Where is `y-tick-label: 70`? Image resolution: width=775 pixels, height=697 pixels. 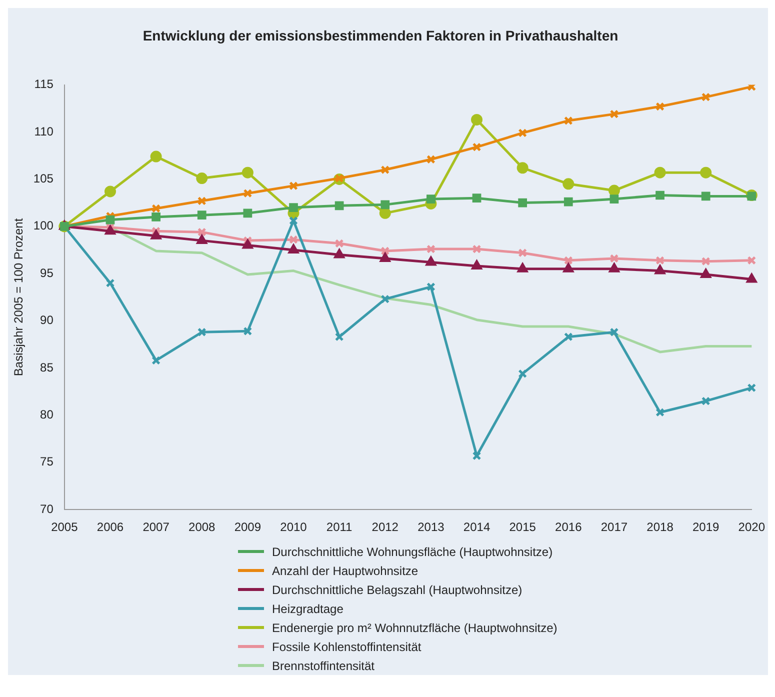 y-tick-label: 70 is located at coordinates (47, 509).